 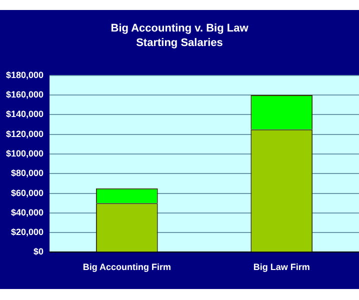 What do you see at coordinates (126, 267) in the screenshot?
I see `x-tick-label: Big Accounting Firm` at bounding box center [126, 267].